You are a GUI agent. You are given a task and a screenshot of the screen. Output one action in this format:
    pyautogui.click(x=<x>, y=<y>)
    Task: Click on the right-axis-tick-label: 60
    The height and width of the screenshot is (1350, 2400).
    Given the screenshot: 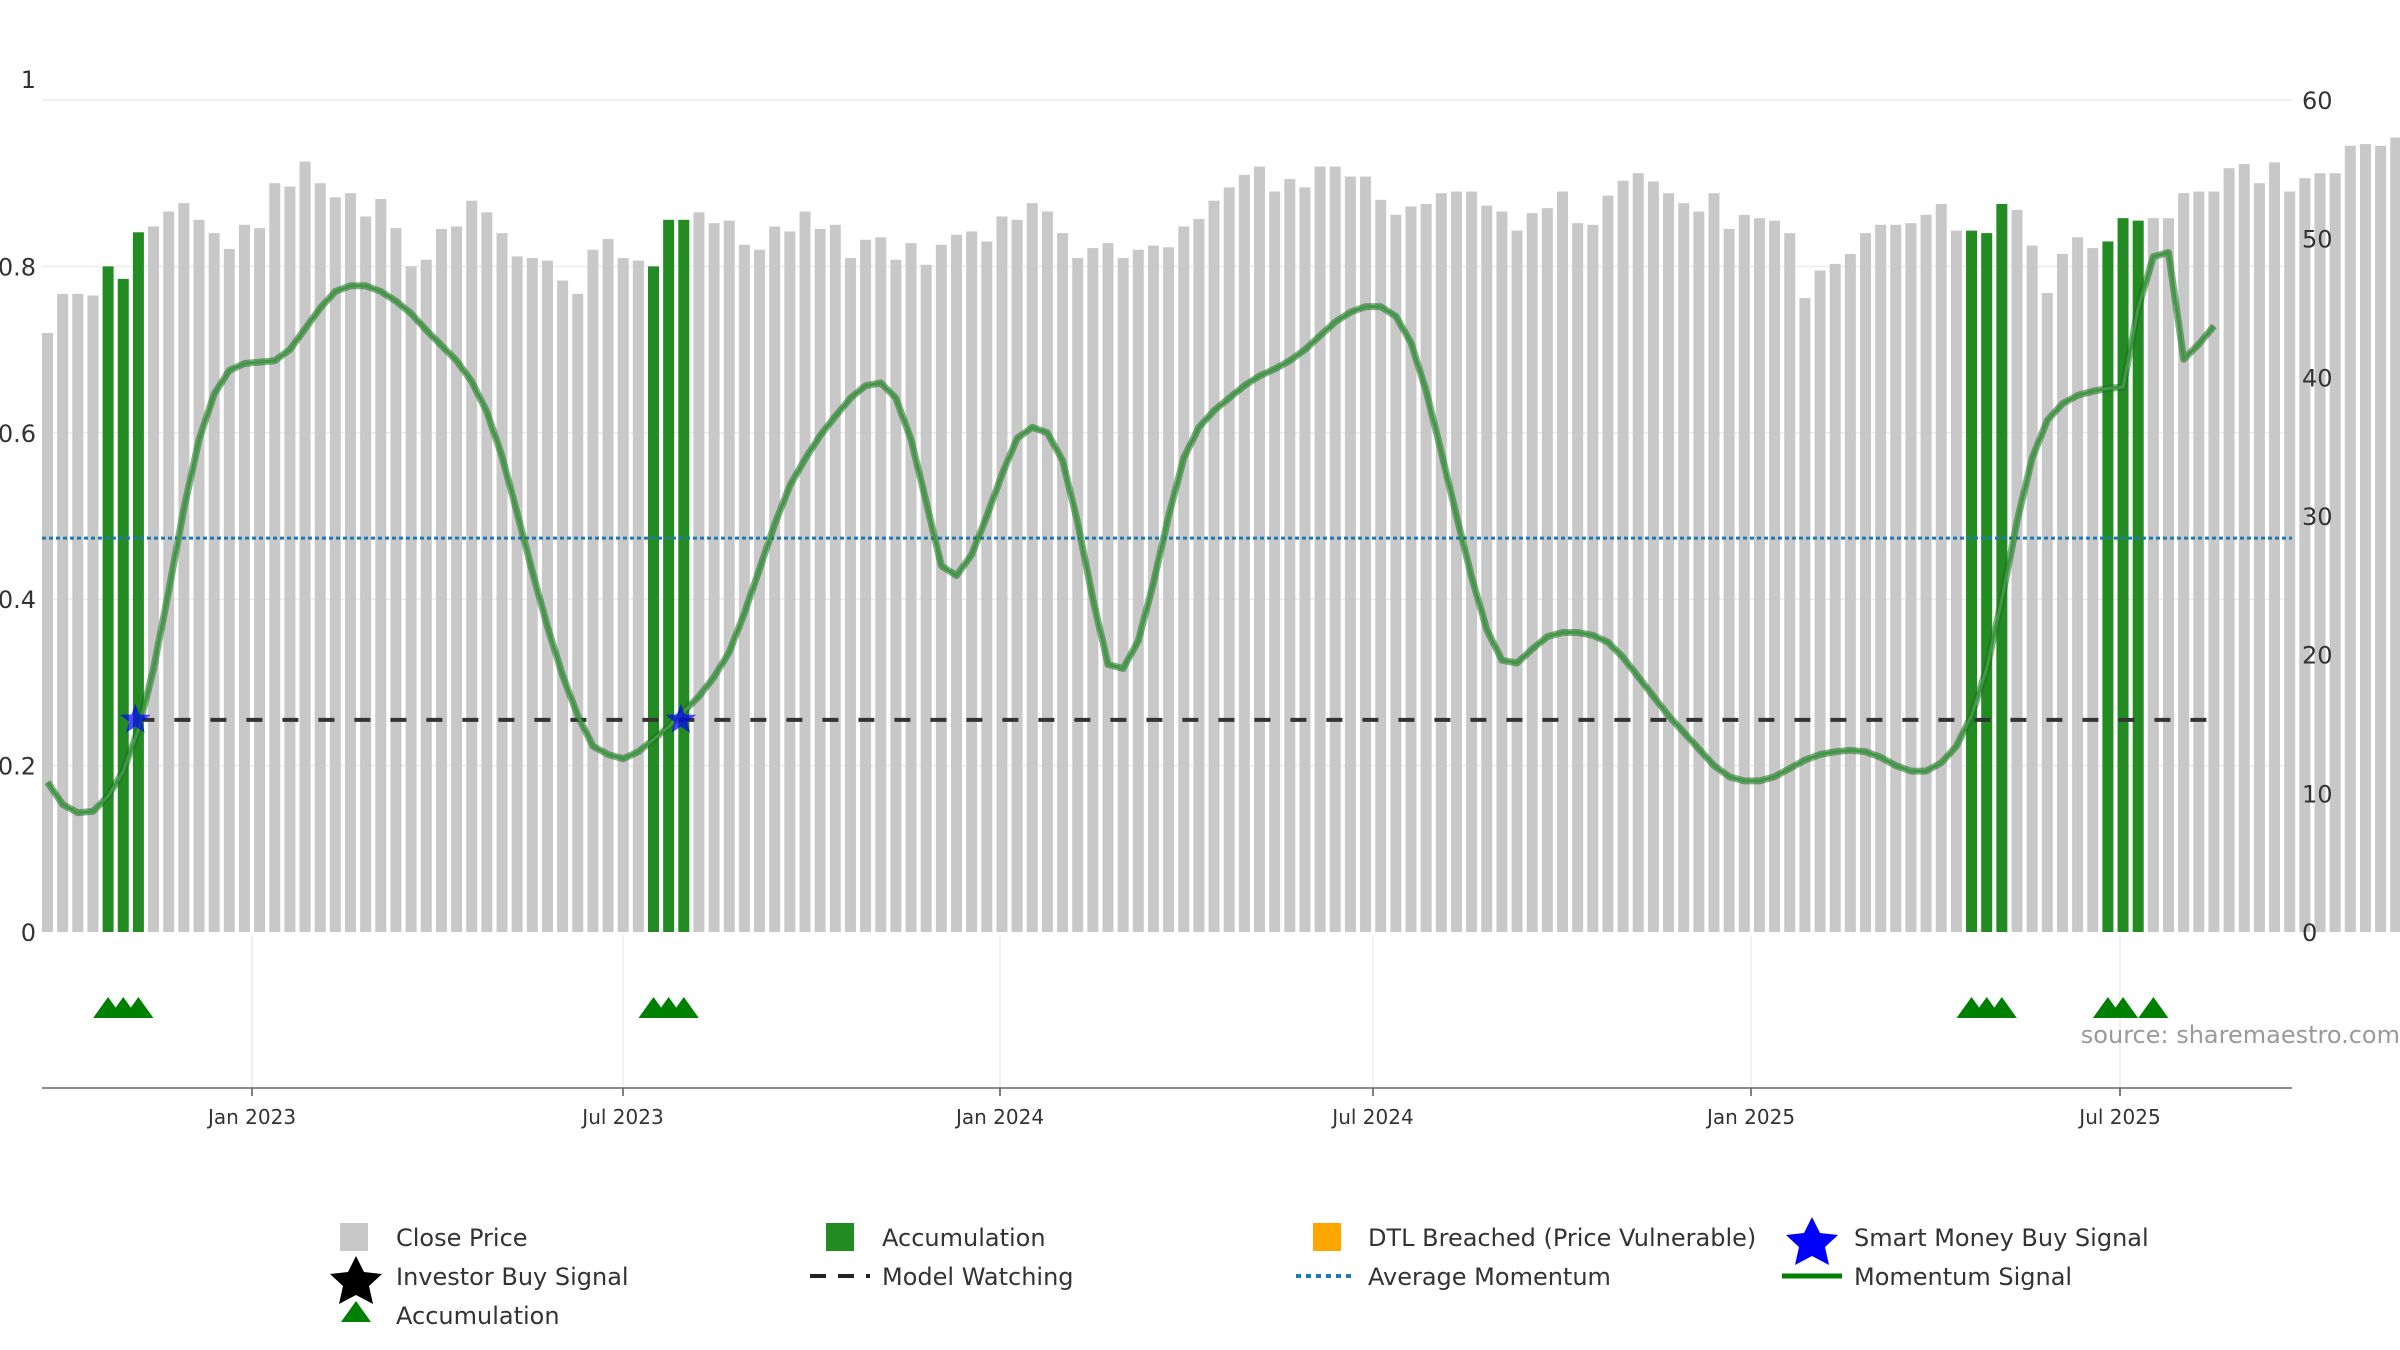 What is the action you would take?
    pyautogui.click(x=2317, y=101)
    